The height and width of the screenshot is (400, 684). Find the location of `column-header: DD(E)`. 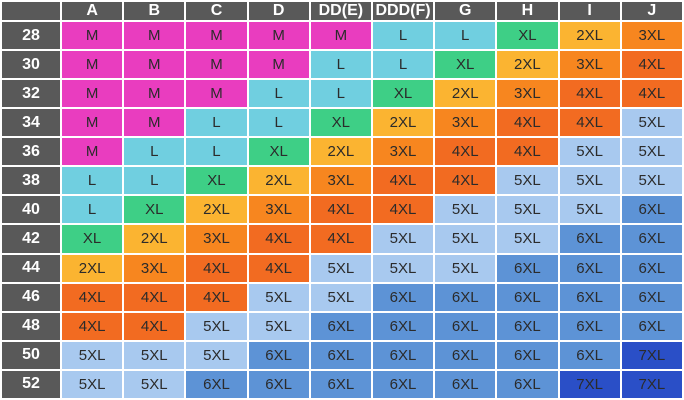

column-header: DD(E) is located at coordinates (340, 11).